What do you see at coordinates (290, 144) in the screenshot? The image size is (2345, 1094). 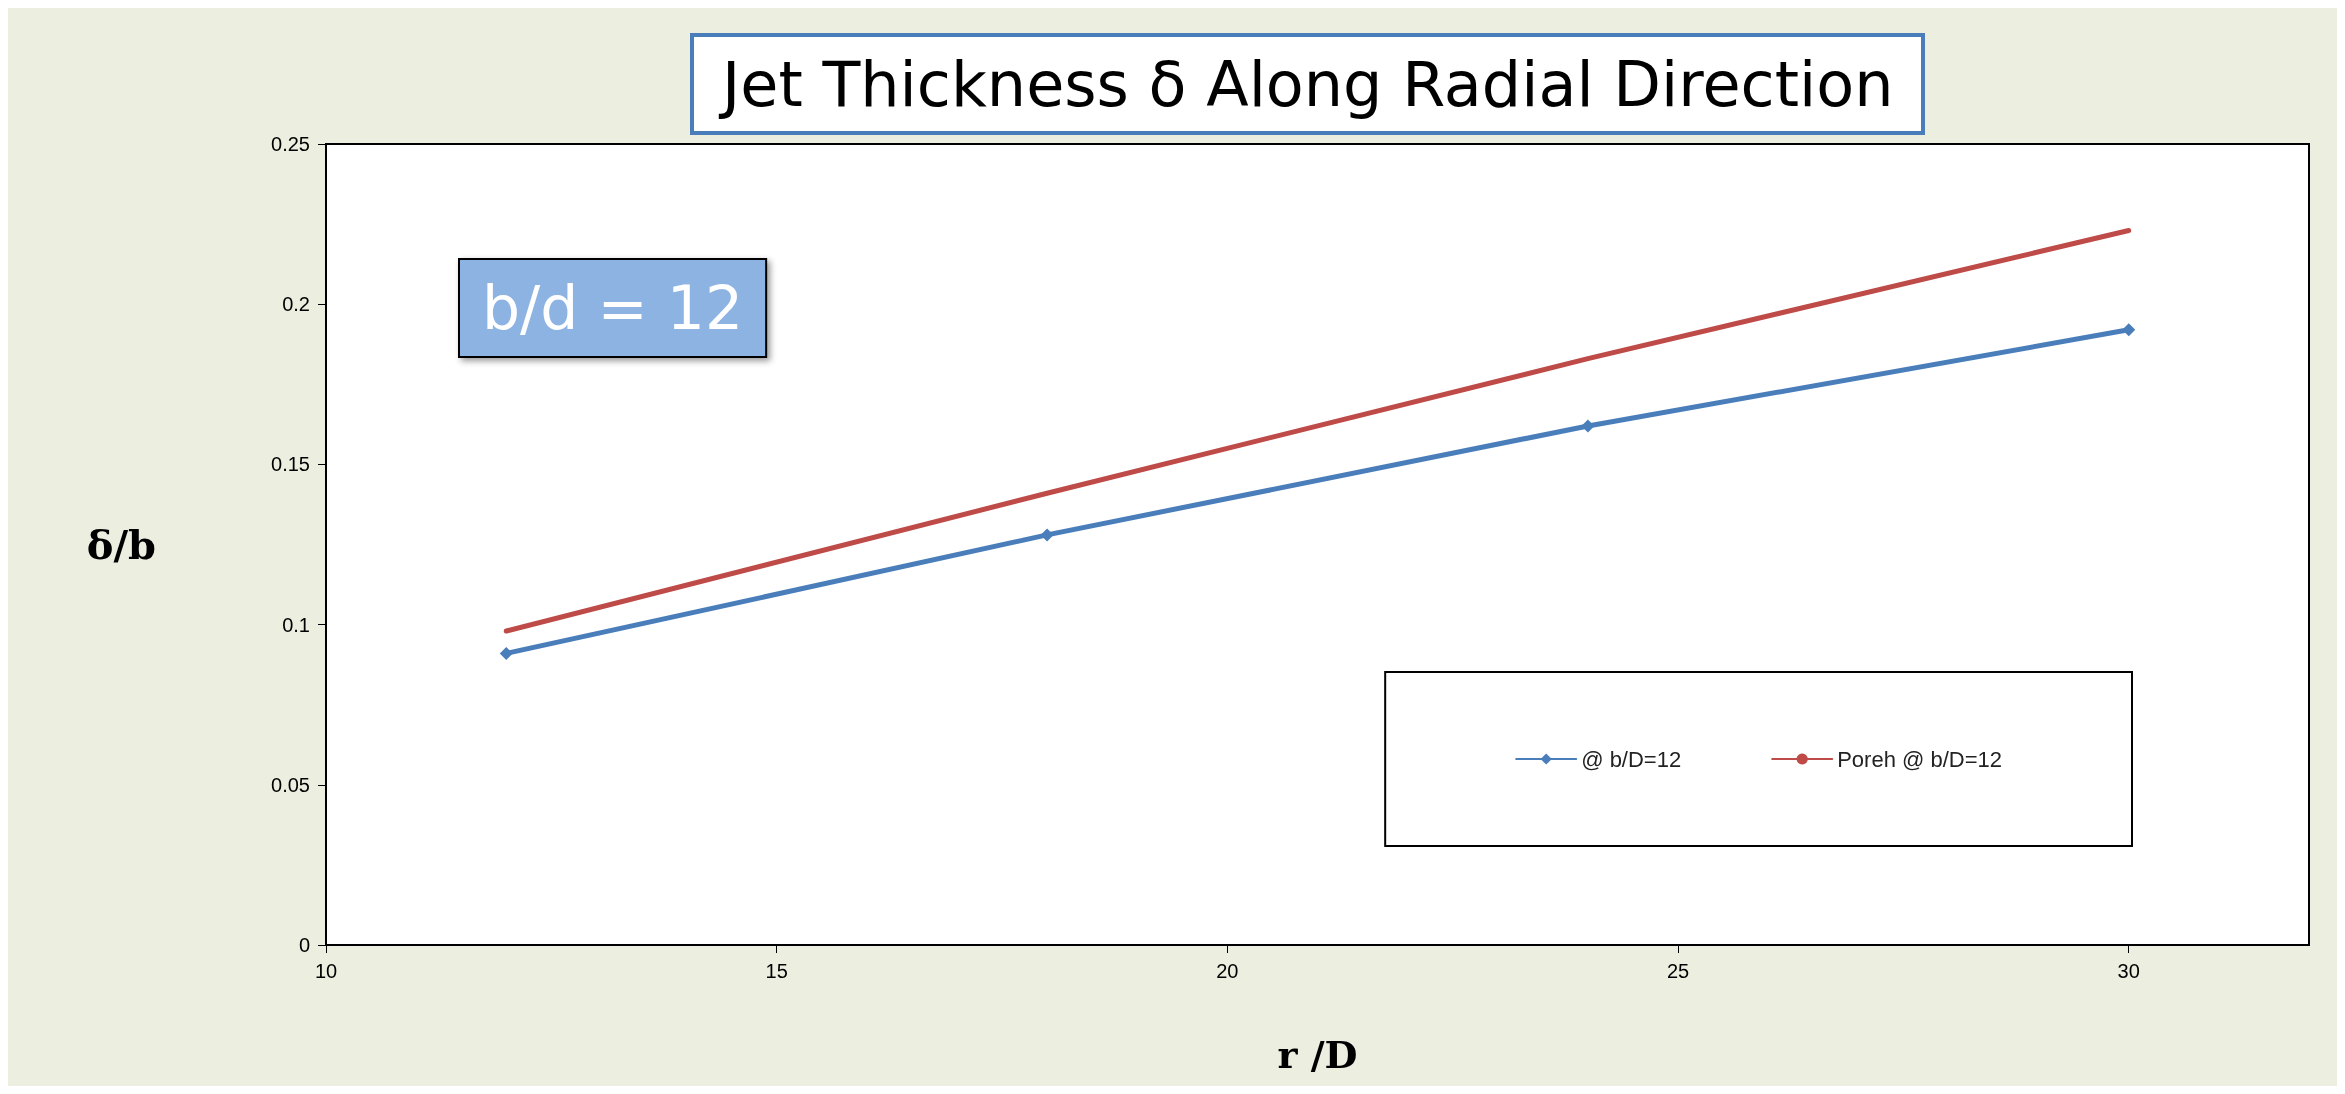 I see `y-tick-label: 0.25` at bounding box center [290, 144].